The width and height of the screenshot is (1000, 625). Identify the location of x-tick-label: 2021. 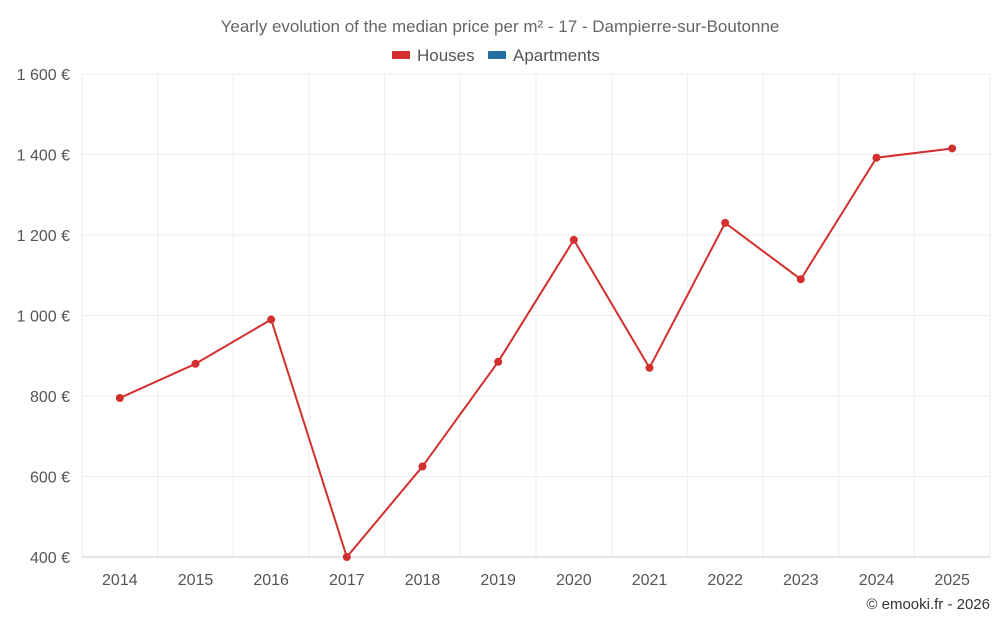
(650, 580).